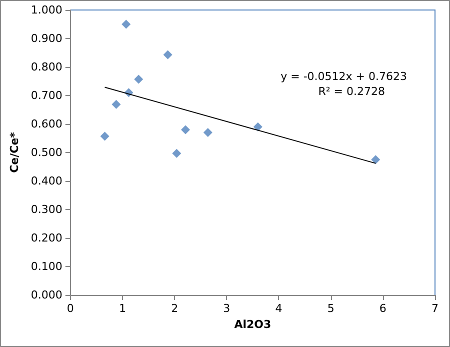  Describe the element at coordinates (253, 324) in the screenshot. I see `x-axis-title: Al2O3` at that location.